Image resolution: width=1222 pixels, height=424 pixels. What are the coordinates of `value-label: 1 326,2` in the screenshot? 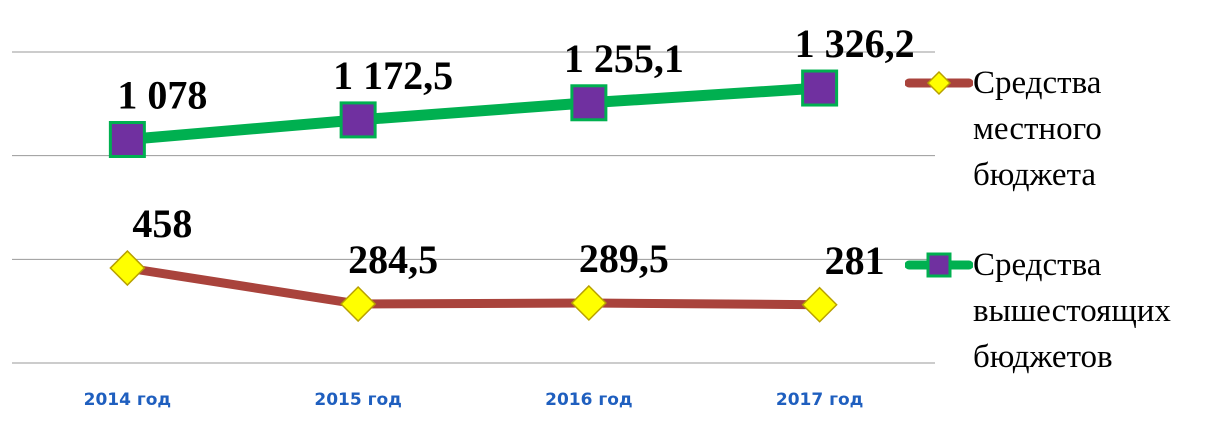 It's located at (855, 43).